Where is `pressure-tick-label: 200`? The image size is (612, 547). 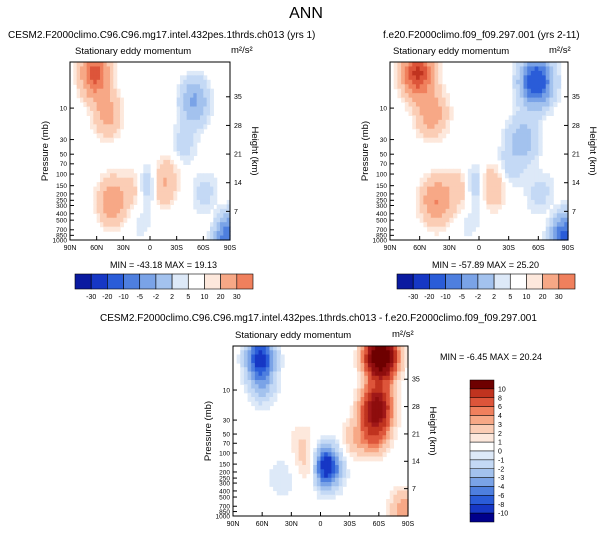
pressure-tick-label: 200 is located at coordinates (61, 194).